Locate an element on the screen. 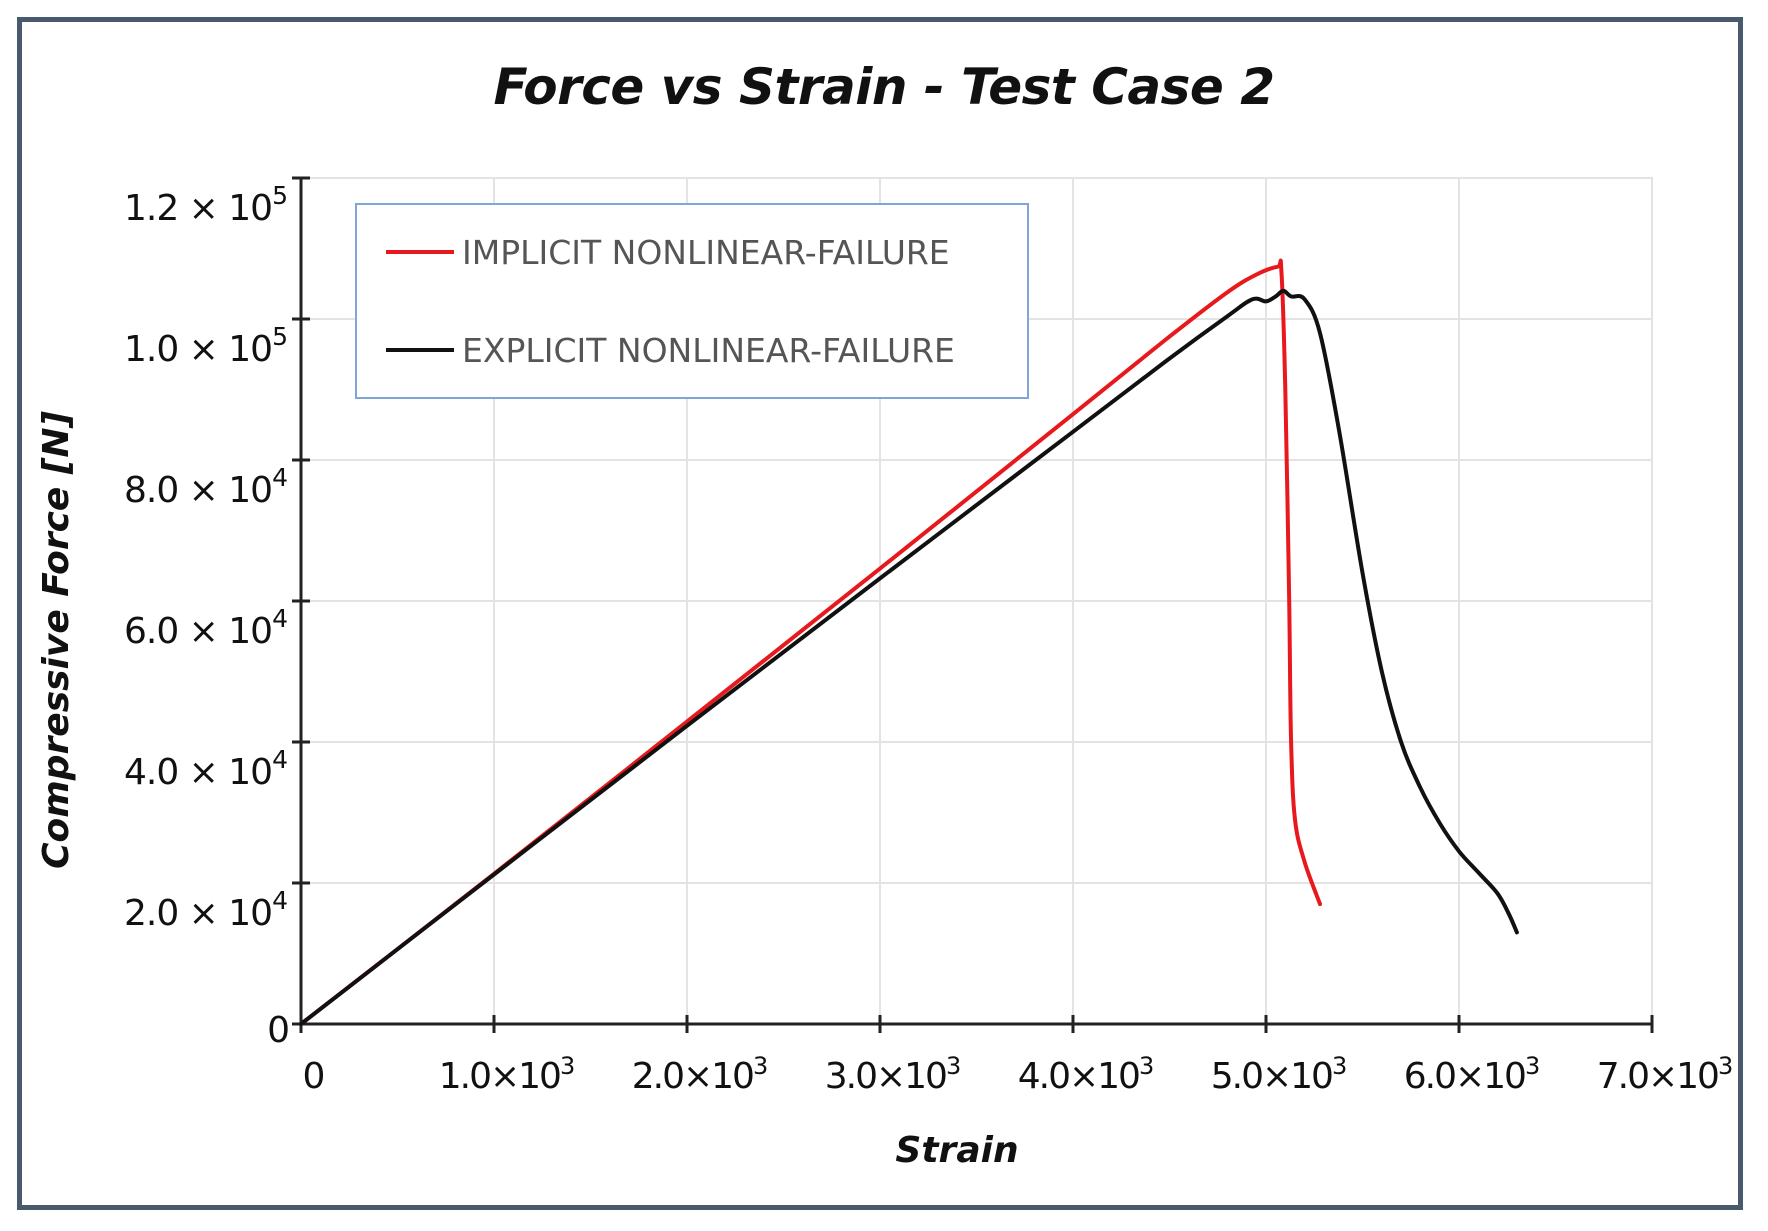 The width and height of the screenshot is (1768, 1231). y-axis-title: Compressive Force [N] is located at coordinates (56, 640).